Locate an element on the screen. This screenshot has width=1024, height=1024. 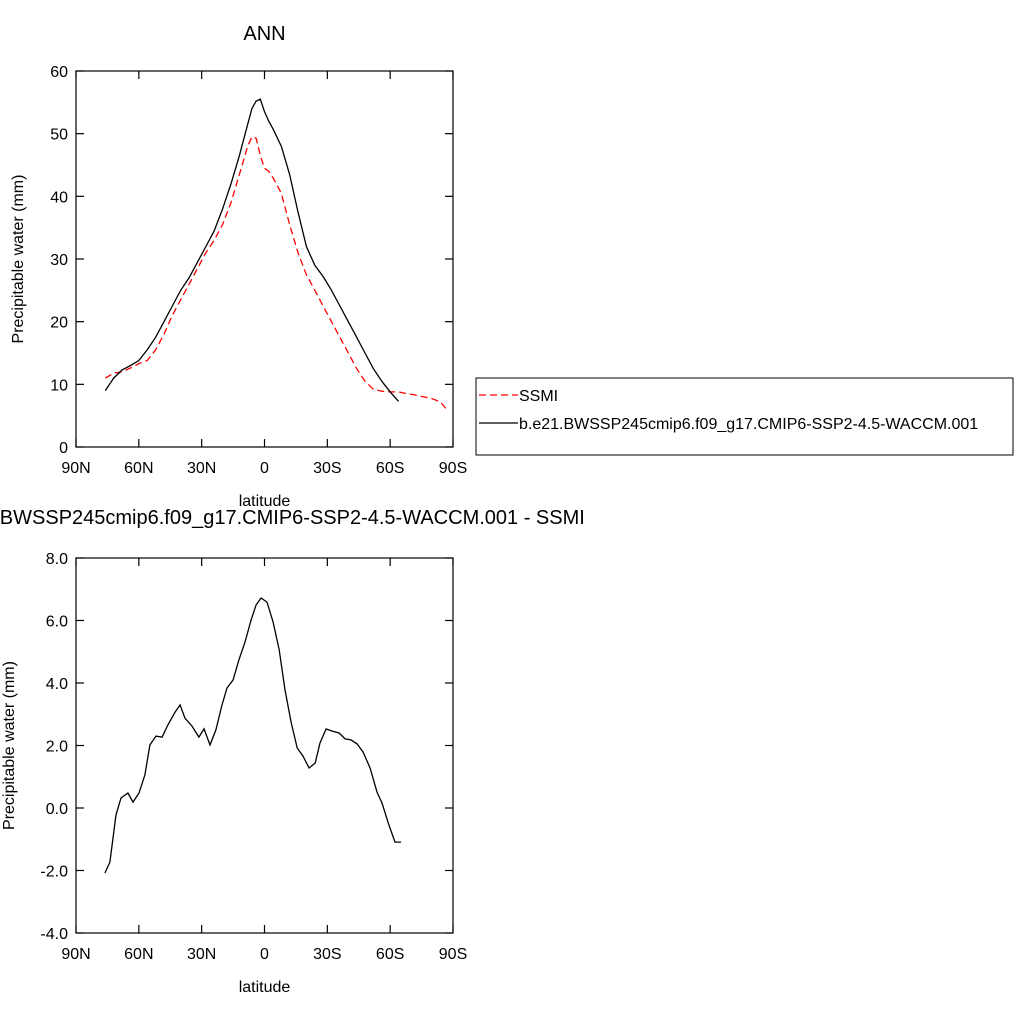
y-tick-label: -2.0 is located at coordinates (54, 872).